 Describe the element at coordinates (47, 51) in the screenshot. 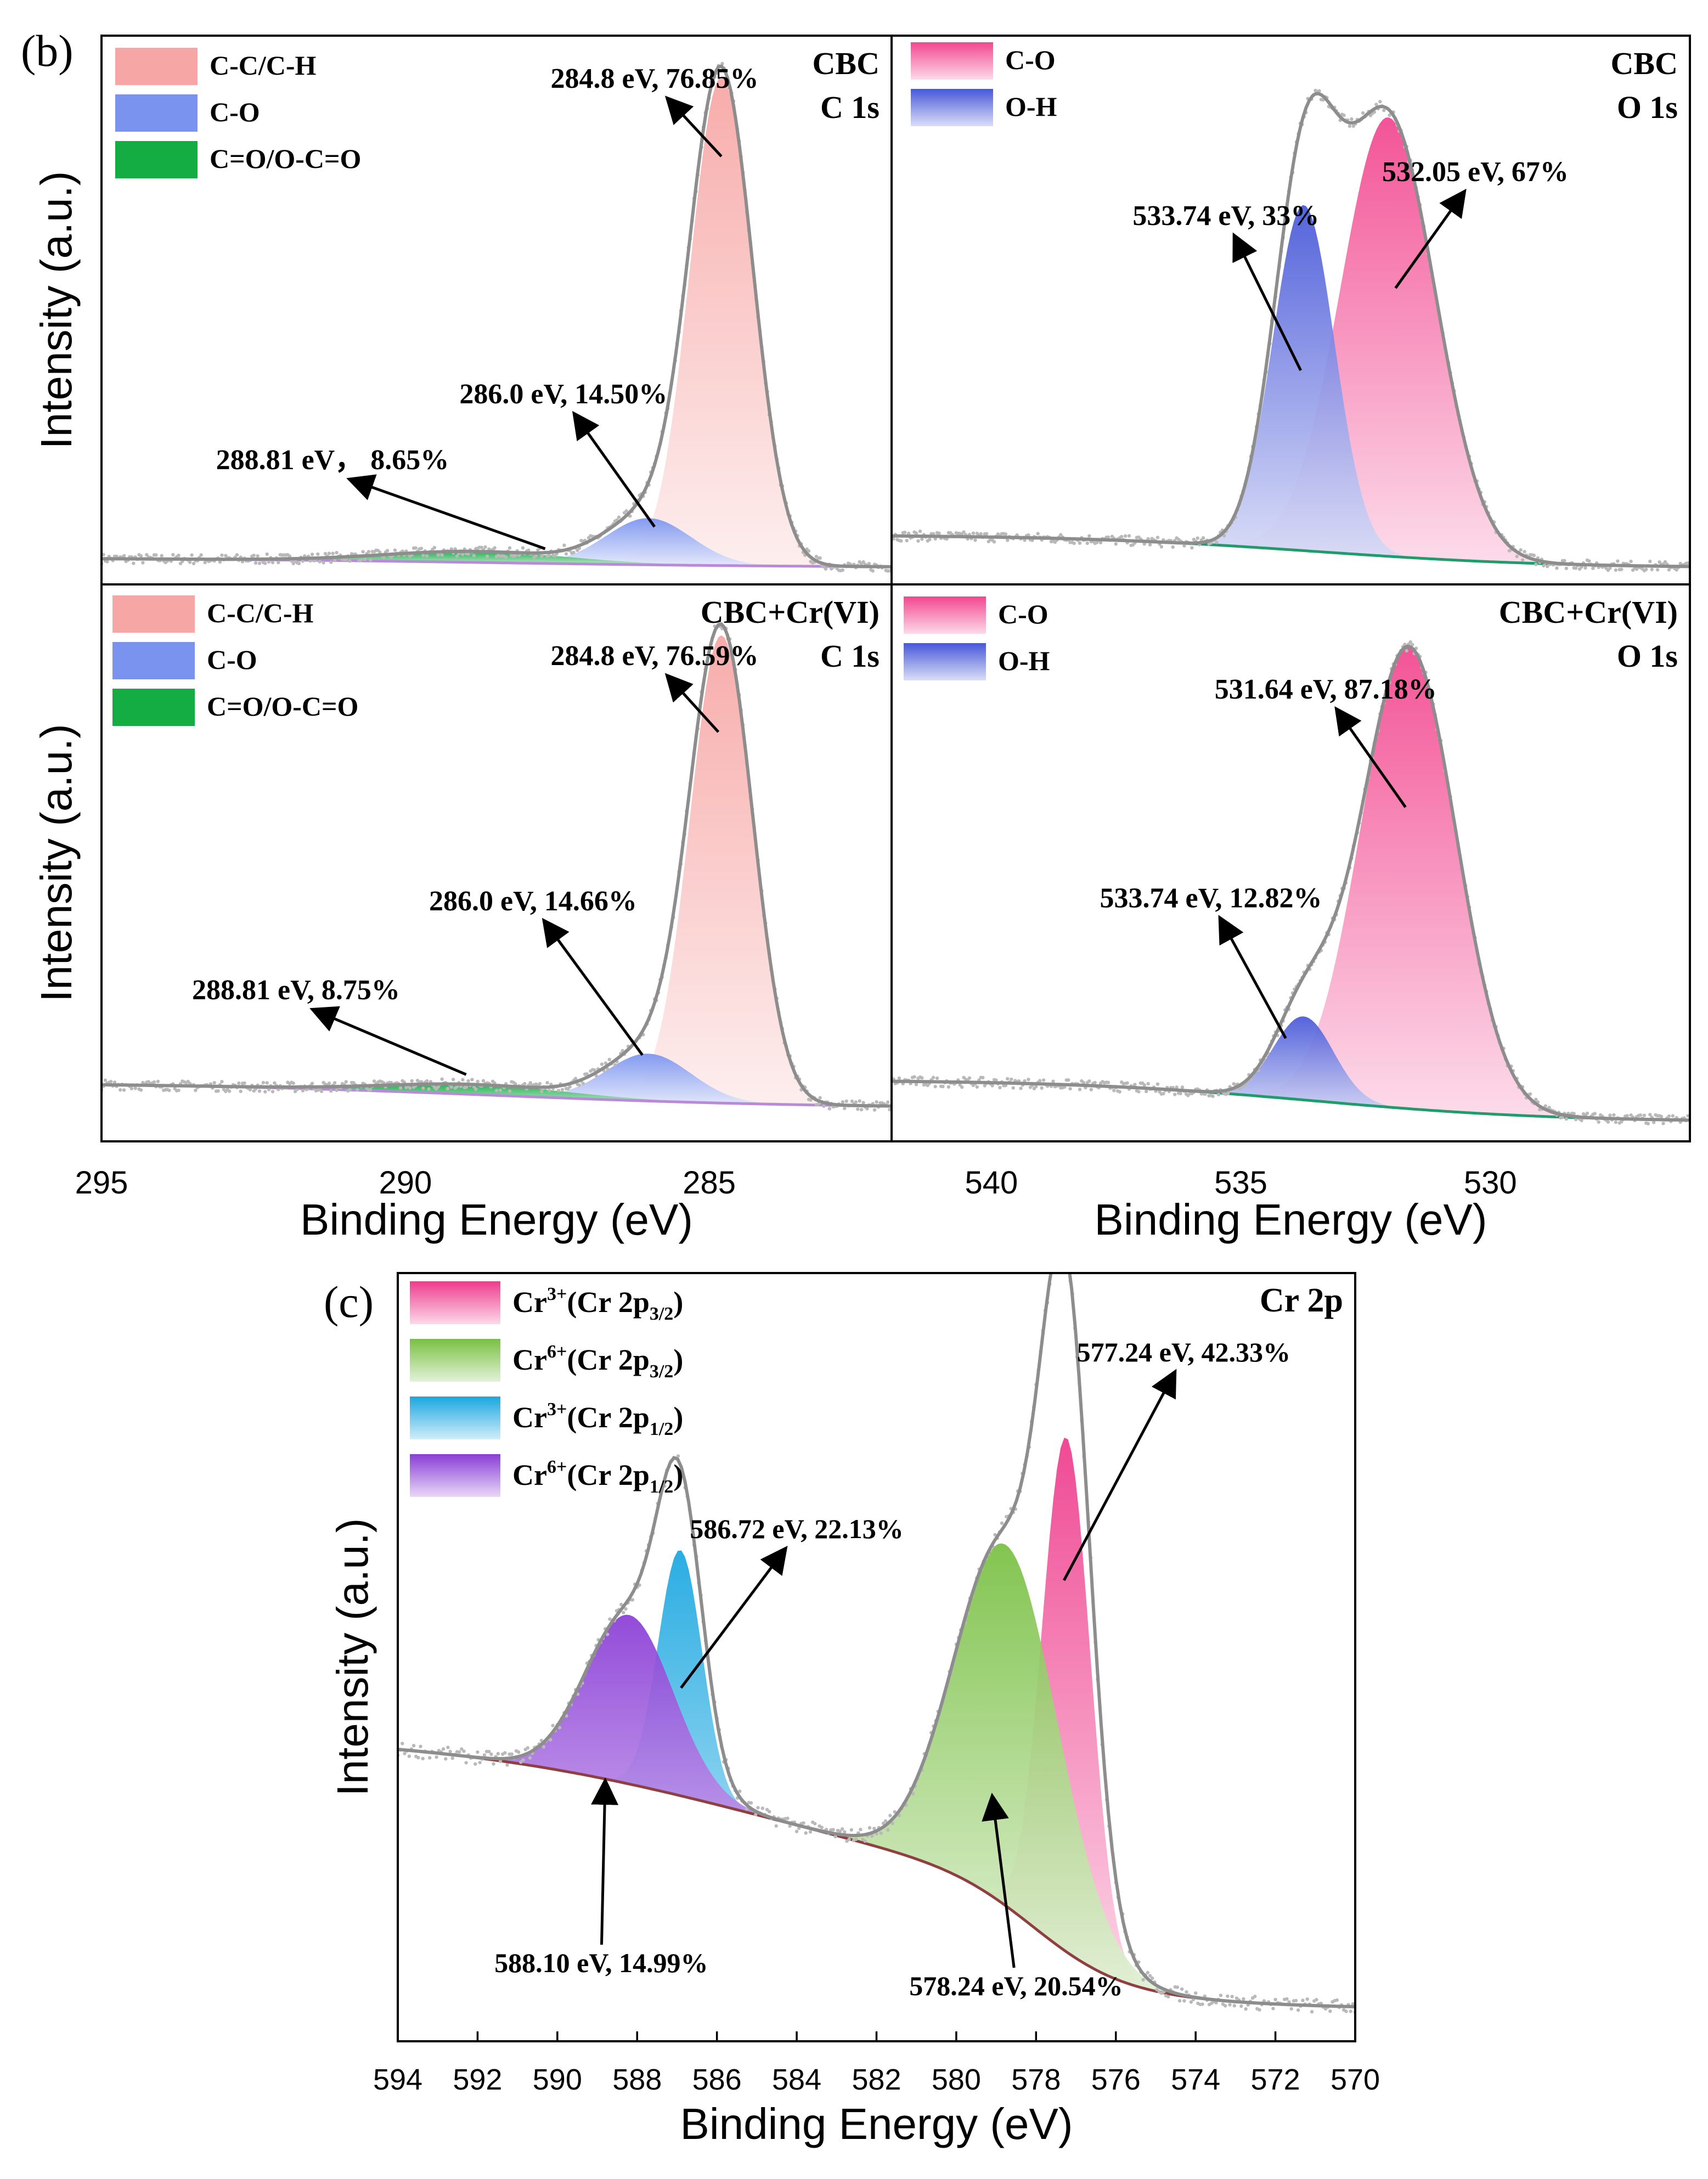

I see `panel-label: (b)` at that location.